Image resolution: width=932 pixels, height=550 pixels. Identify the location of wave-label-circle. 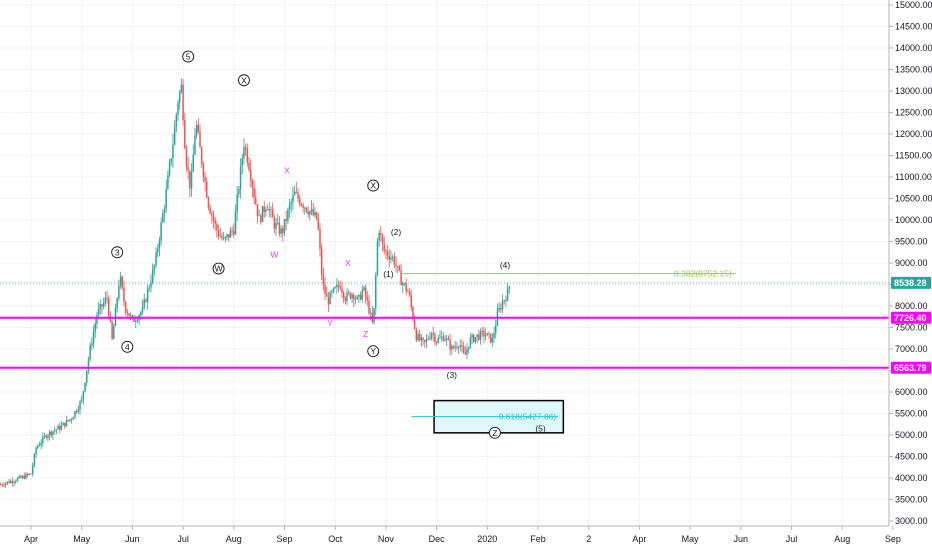
(243, 80).